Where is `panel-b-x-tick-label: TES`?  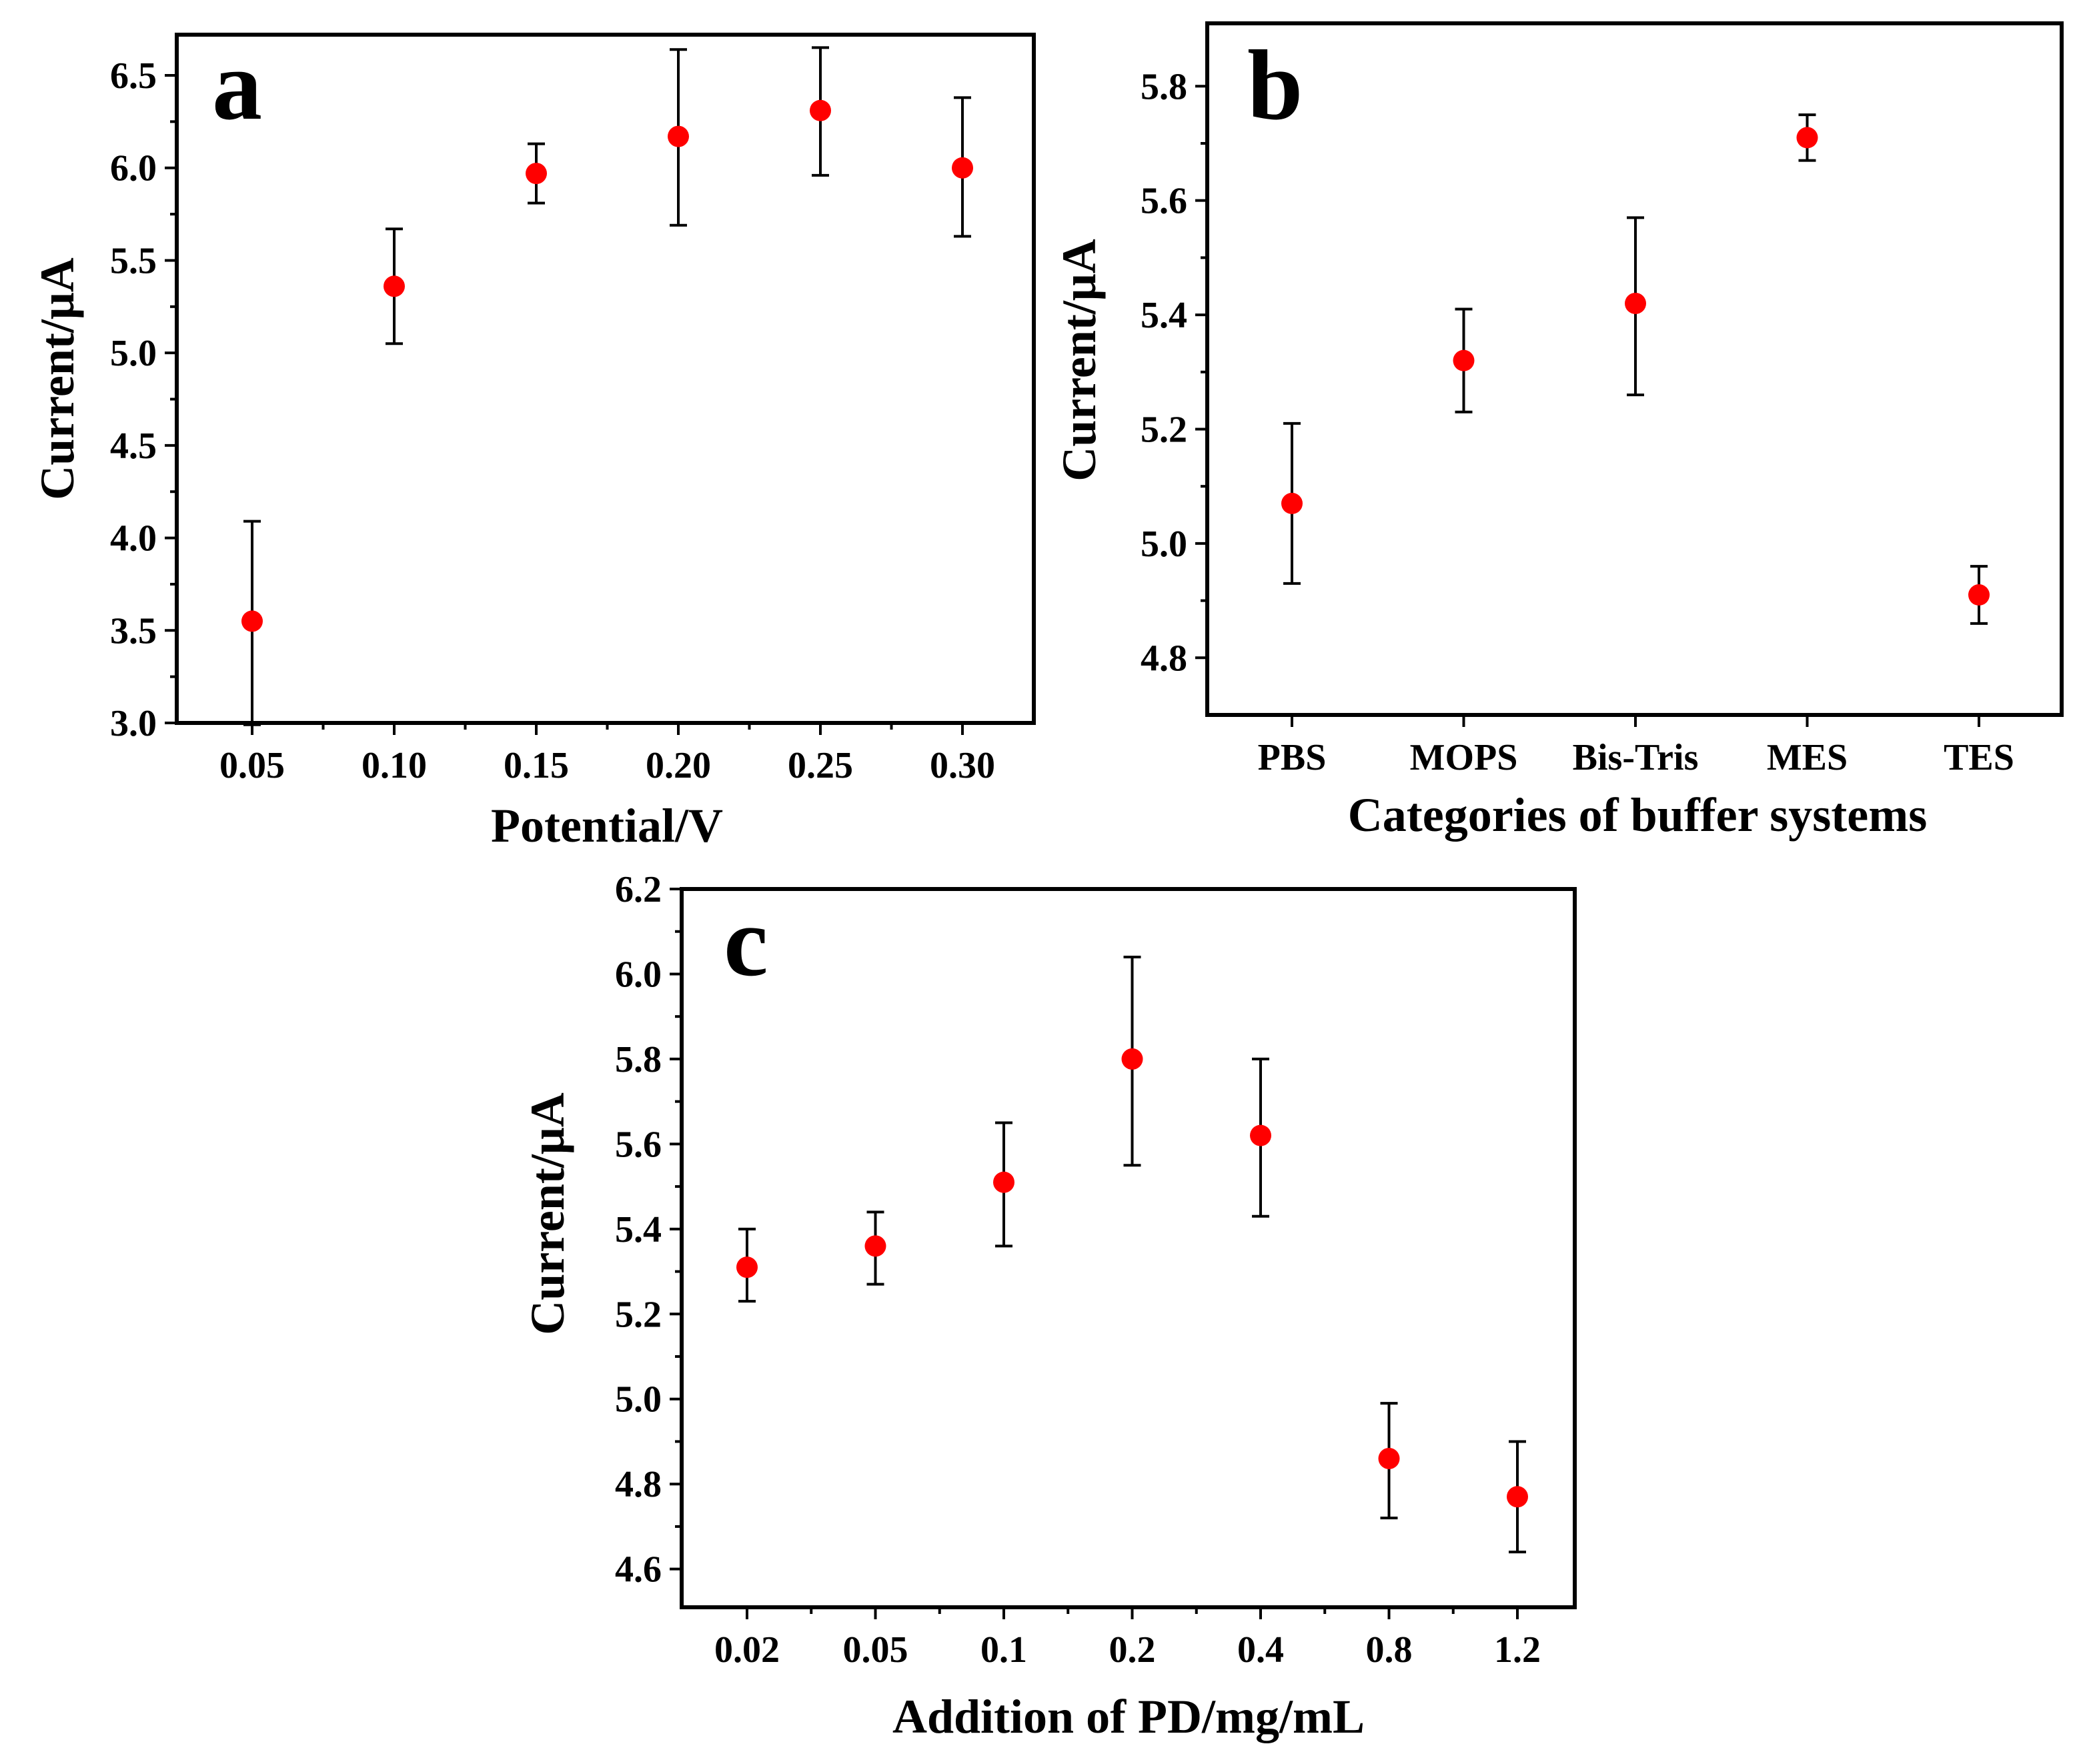 panel-b-x-tick-label: TES is located at coordinates (1979, 757).